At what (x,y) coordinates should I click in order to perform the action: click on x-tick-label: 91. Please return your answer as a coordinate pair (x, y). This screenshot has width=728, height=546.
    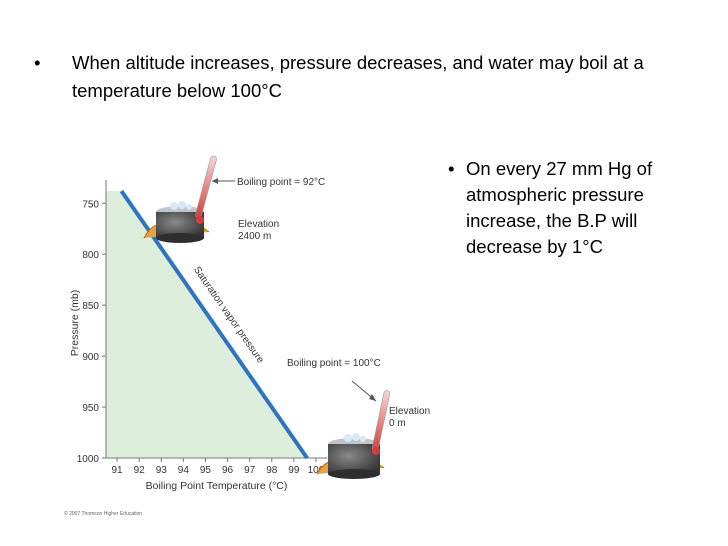
    Looking at the image, I should click on (117, 470).